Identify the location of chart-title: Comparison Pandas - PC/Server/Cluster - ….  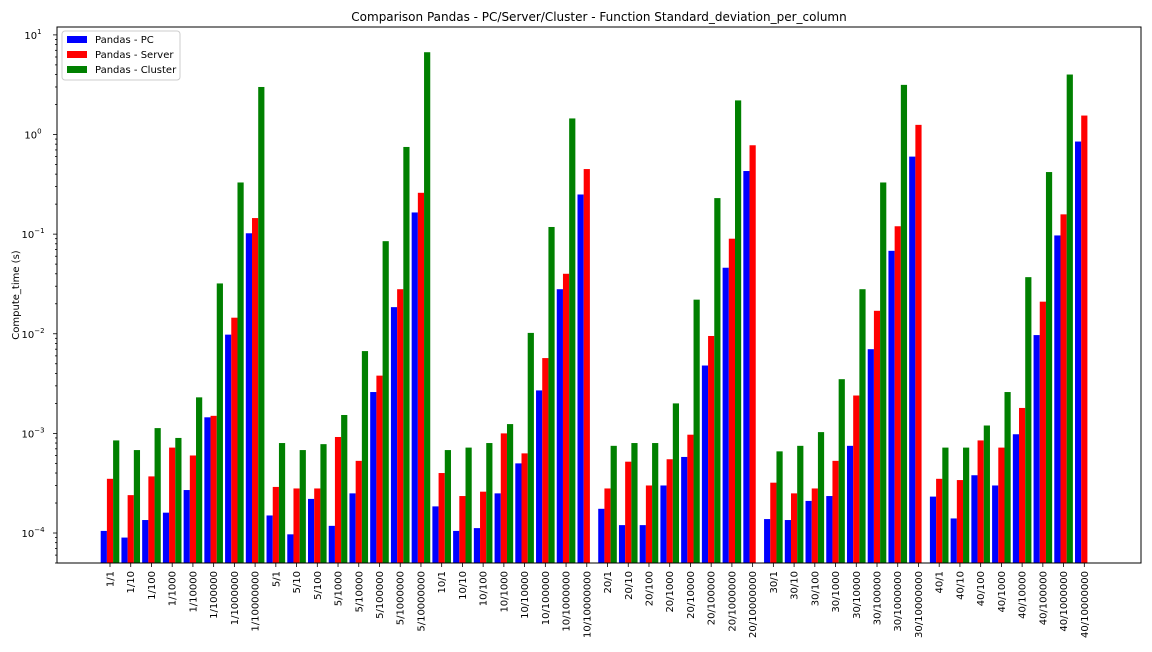
(598, 17).